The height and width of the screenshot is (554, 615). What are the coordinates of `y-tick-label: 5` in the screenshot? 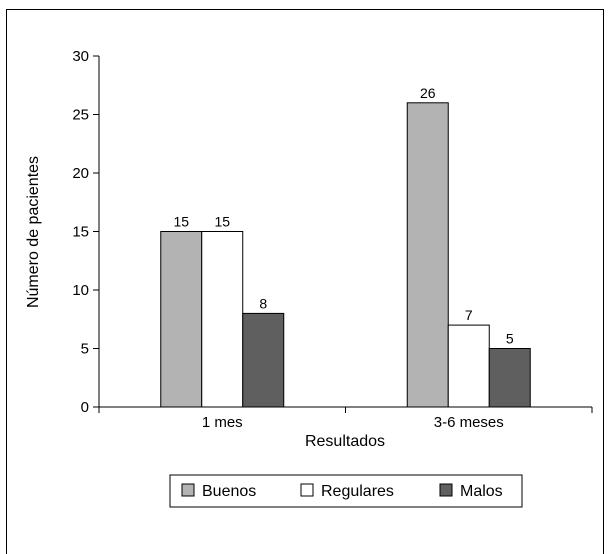 It's located at (85, 349).